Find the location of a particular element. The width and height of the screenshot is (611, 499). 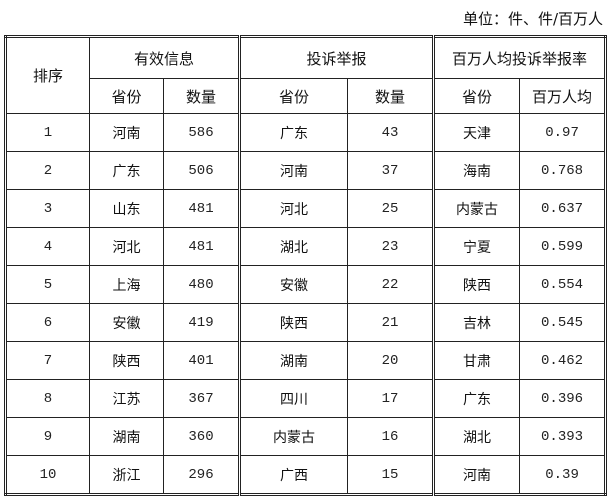

province-cell: 浙江 is located at coordinates (126, 475).